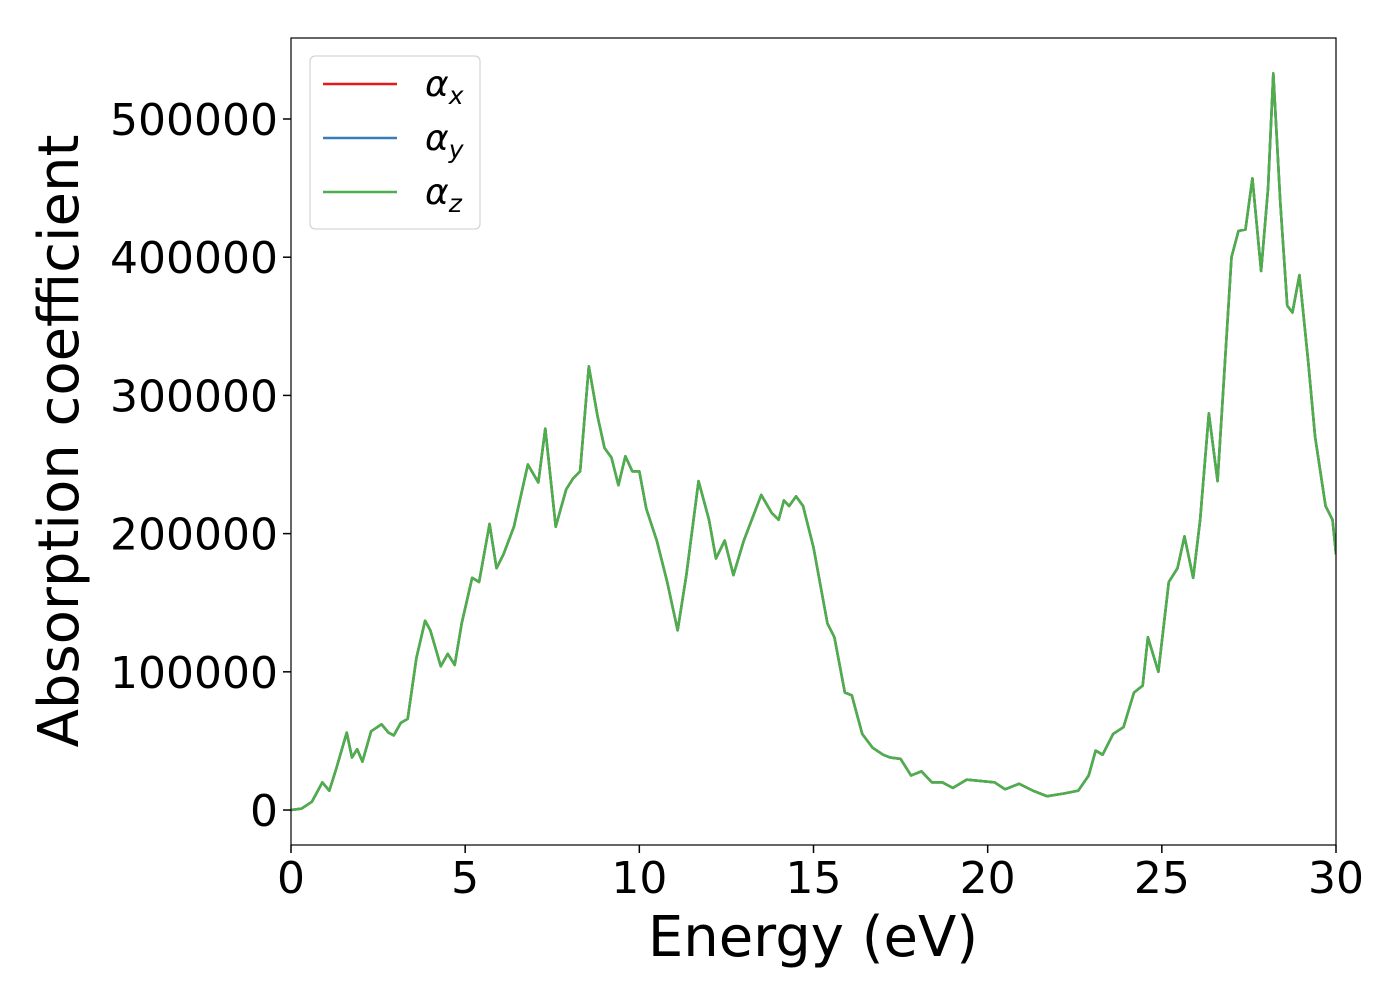 The height and width of the screenshot is (1000, 1400). What do you see at coordinates (988, 878) in the screenshot?
I see `x-tick-label: 20` at bounding box center [988, 878].